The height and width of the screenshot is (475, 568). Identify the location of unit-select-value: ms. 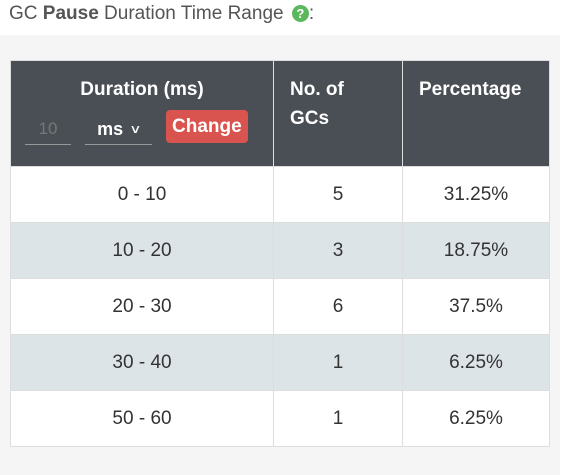
(110, 129).